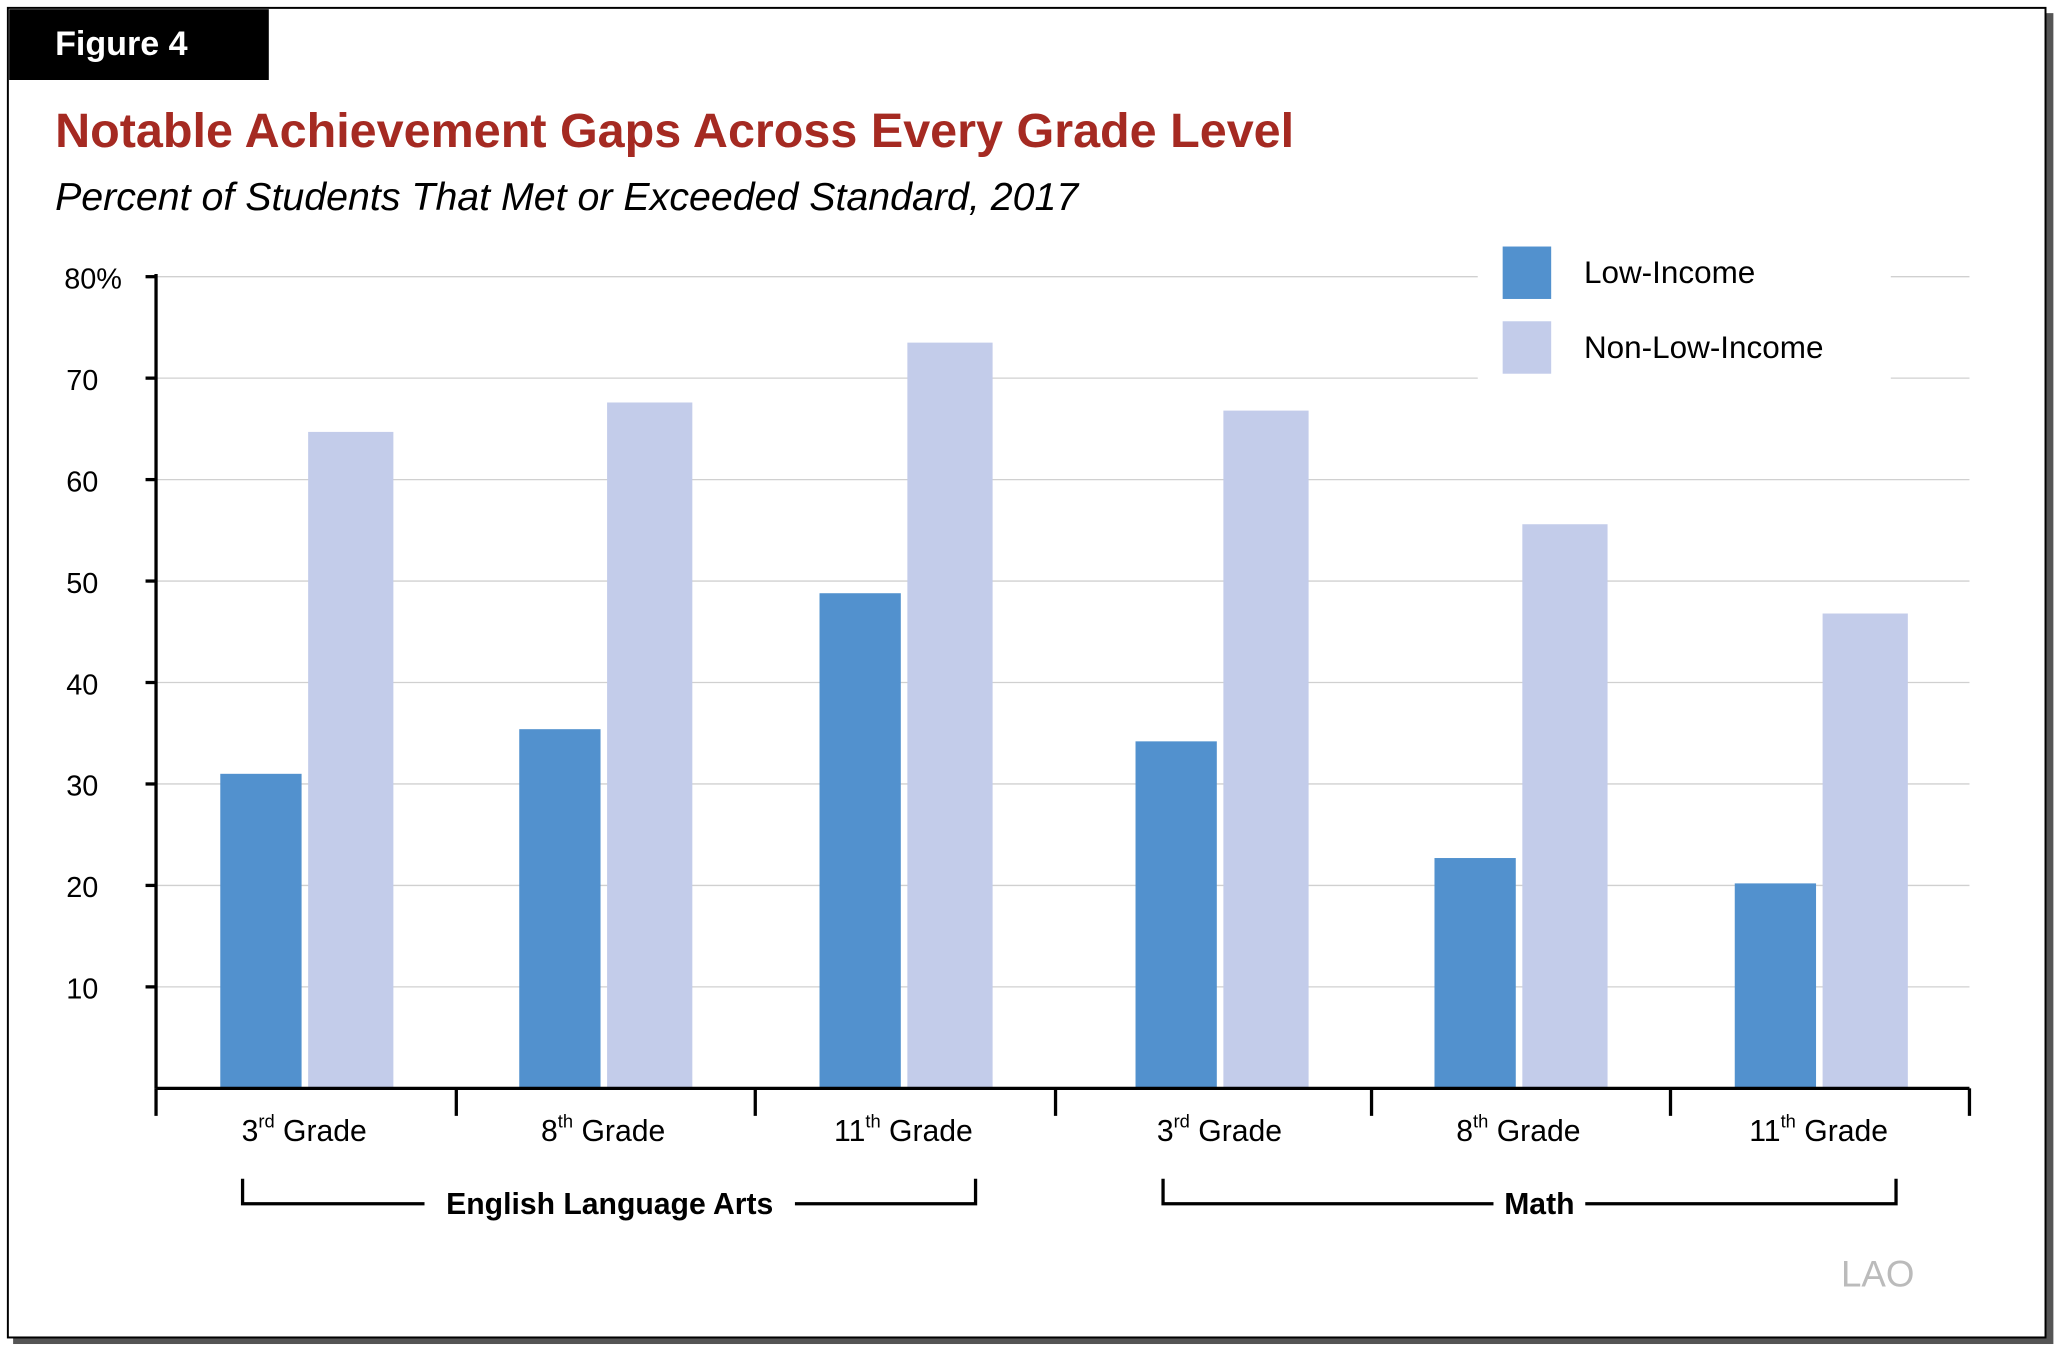 The image size is (2056, 1346). I want to click on legend-label: Non-Low-Income, so click(1704, 347).